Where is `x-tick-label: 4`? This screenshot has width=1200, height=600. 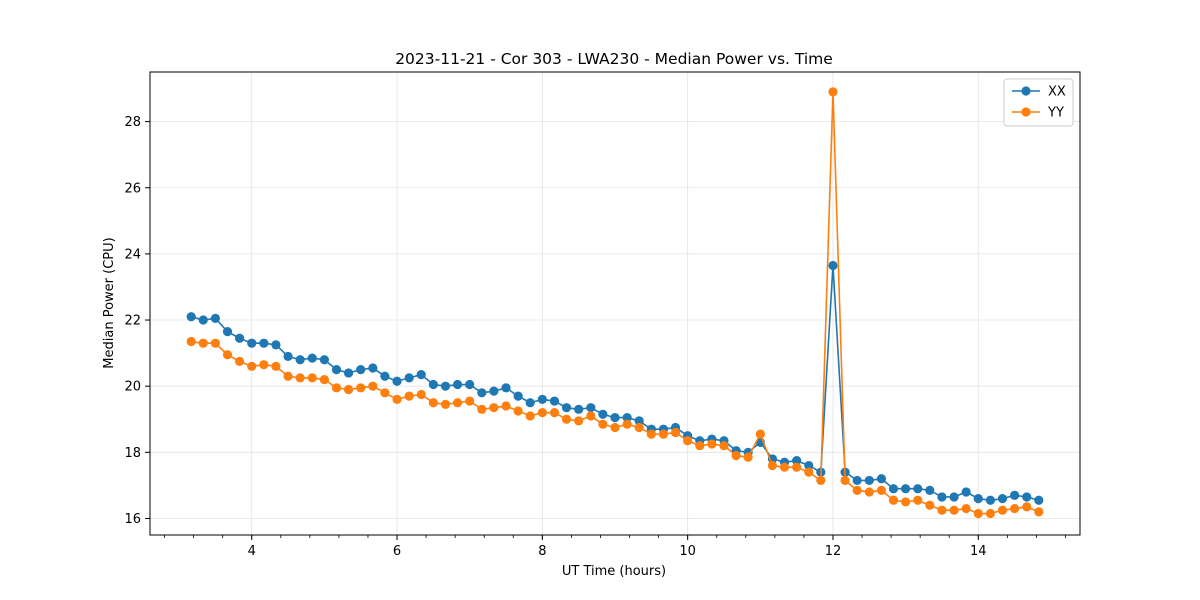
x-tick-label: 4 is located at coordinates (252, 551).